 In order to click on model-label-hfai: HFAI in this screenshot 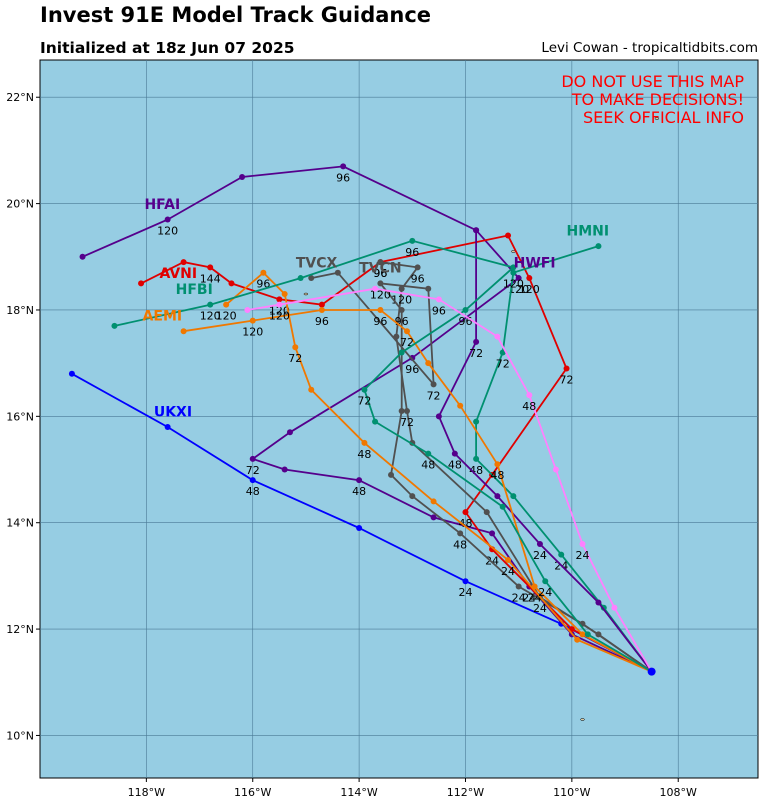, I will do `click(162, 205)`.